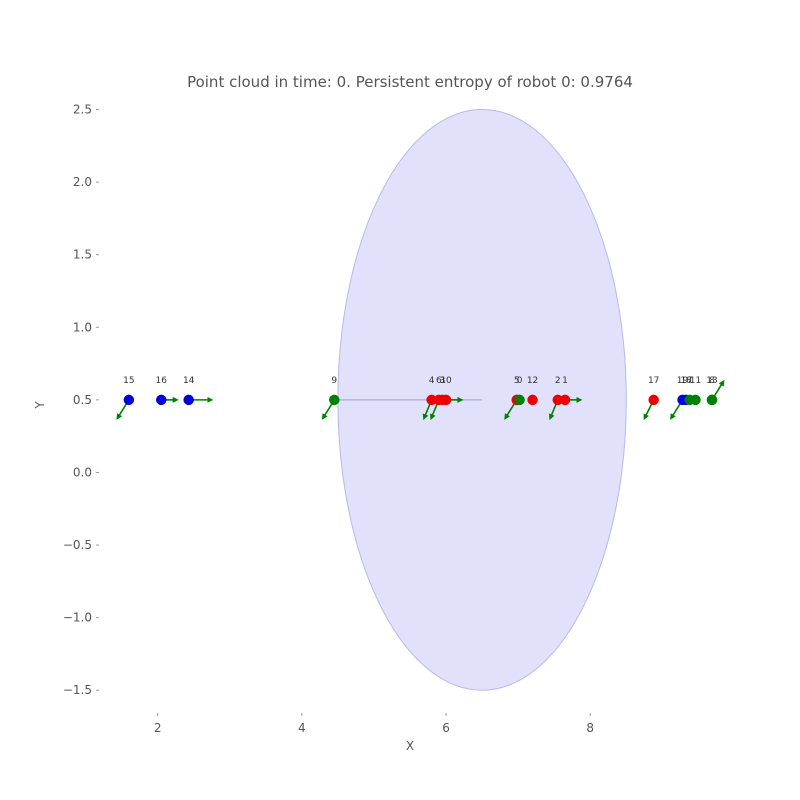  I want to click on robot-label: 16, so click(162, 381).